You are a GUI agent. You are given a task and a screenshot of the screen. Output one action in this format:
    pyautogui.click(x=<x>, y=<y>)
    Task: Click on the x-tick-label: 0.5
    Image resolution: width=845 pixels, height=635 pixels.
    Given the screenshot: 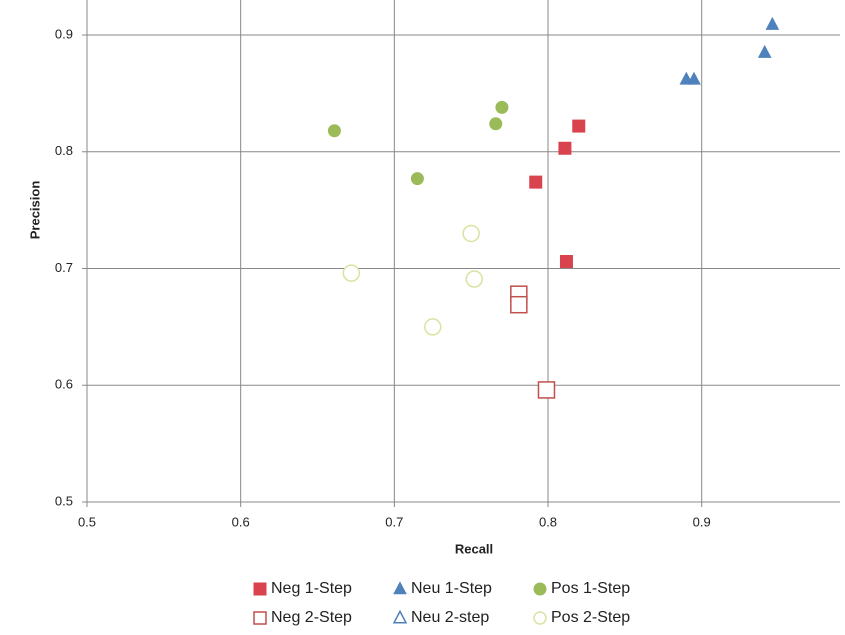 What is the action you would take?
    pyautogui.click(x=87, y=521)
    